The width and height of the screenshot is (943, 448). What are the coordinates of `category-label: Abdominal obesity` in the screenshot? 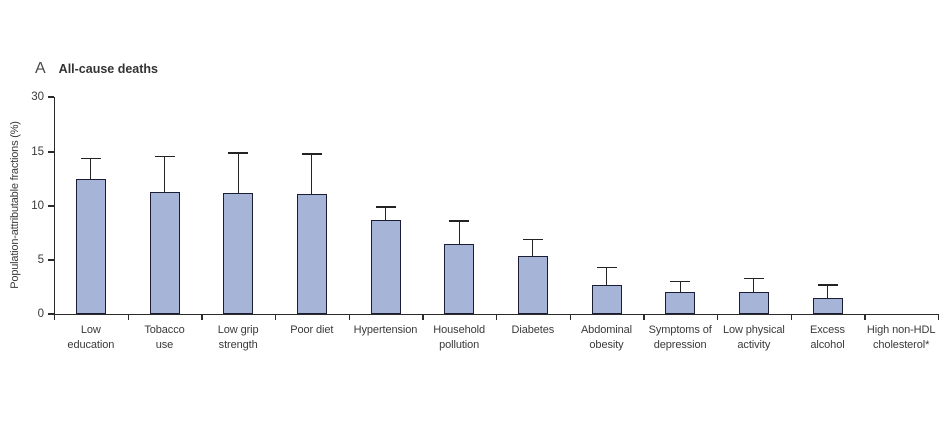 It's located at (606, 337).